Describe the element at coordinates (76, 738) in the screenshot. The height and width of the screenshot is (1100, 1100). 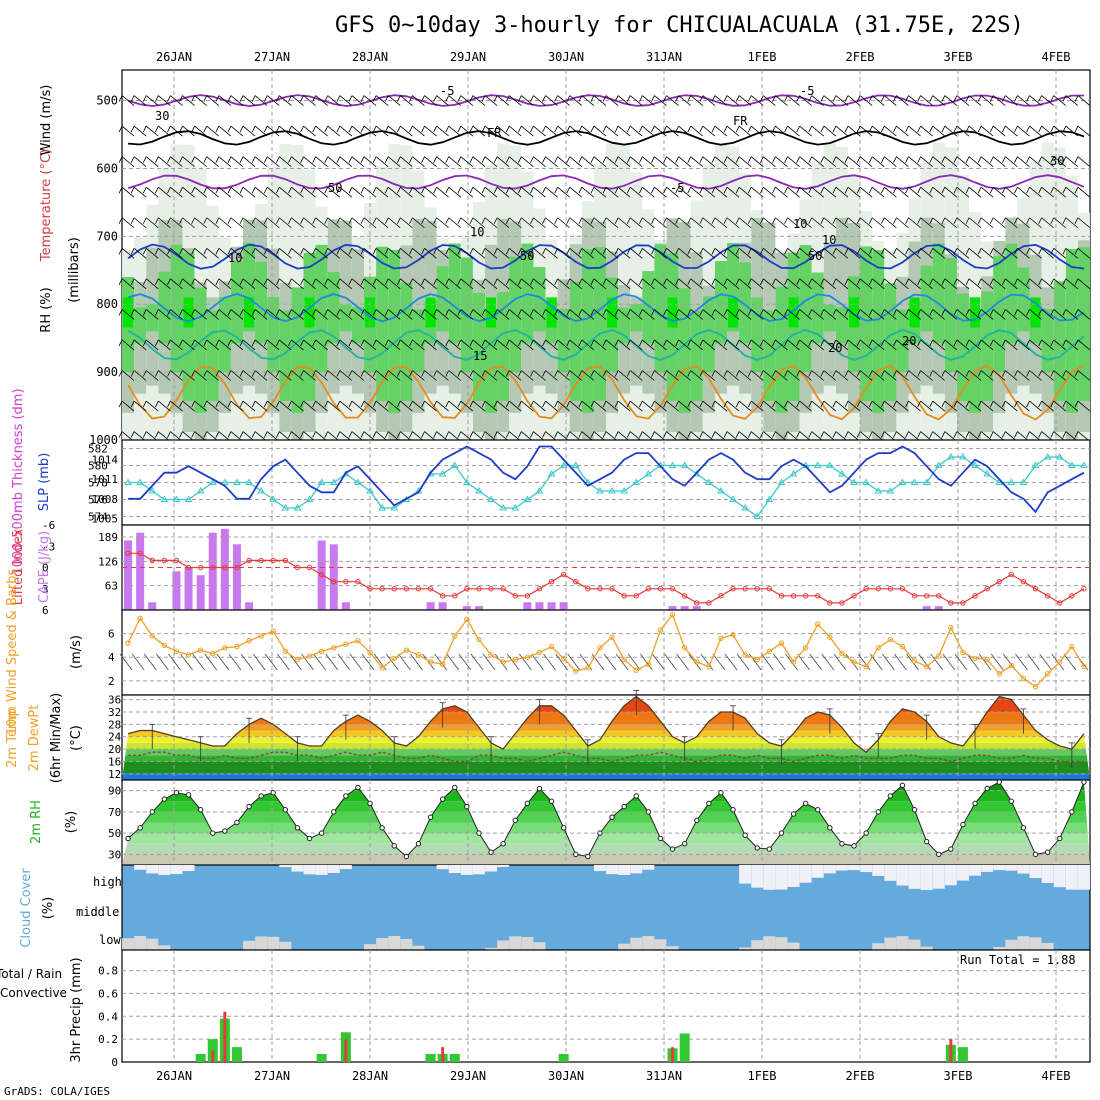
I see `temp-unit: (°C)` at that location.